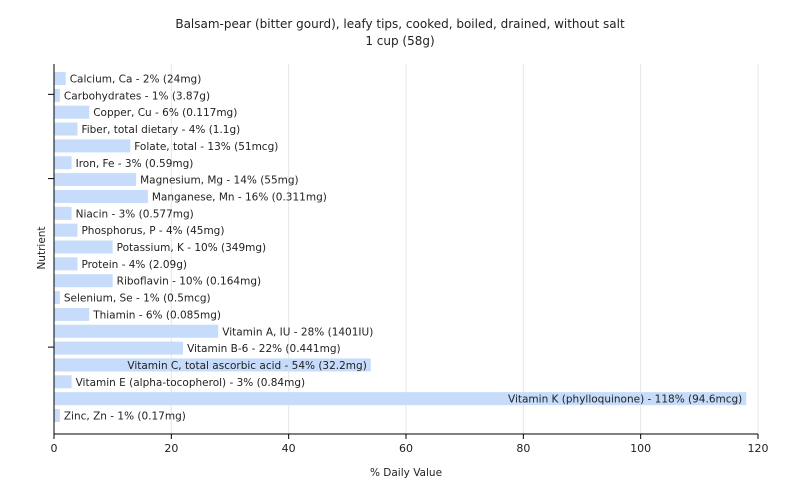  I want to click on bar-label: Phosphorus, P - 4% (45mg), so click(152, 231).